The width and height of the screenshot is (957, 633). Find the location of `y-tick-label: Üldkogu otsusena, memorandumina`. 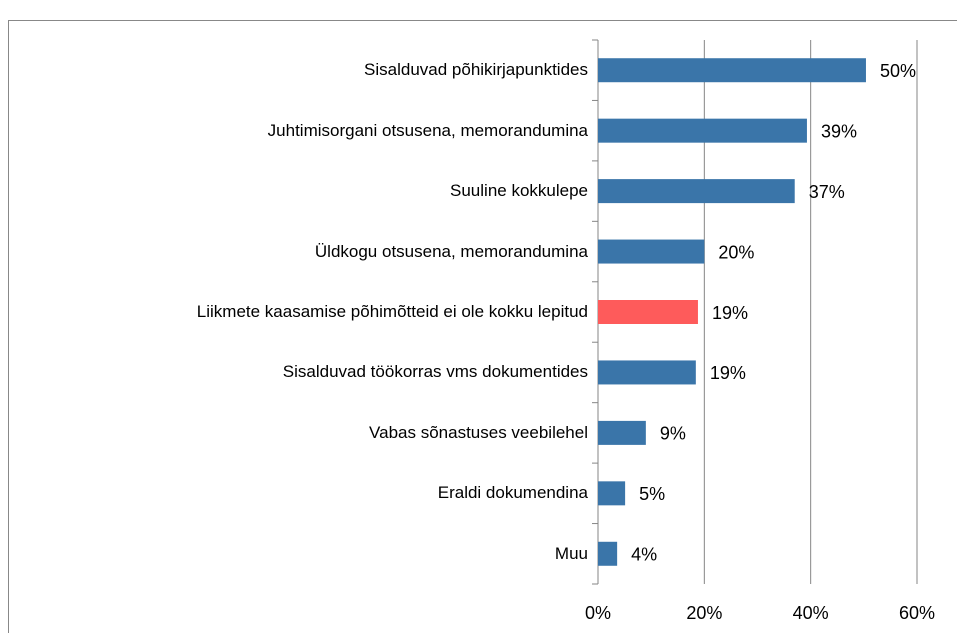

y-tick-label: Üldkogu otsusena, memorandumina is located at coordinates (451, 251).